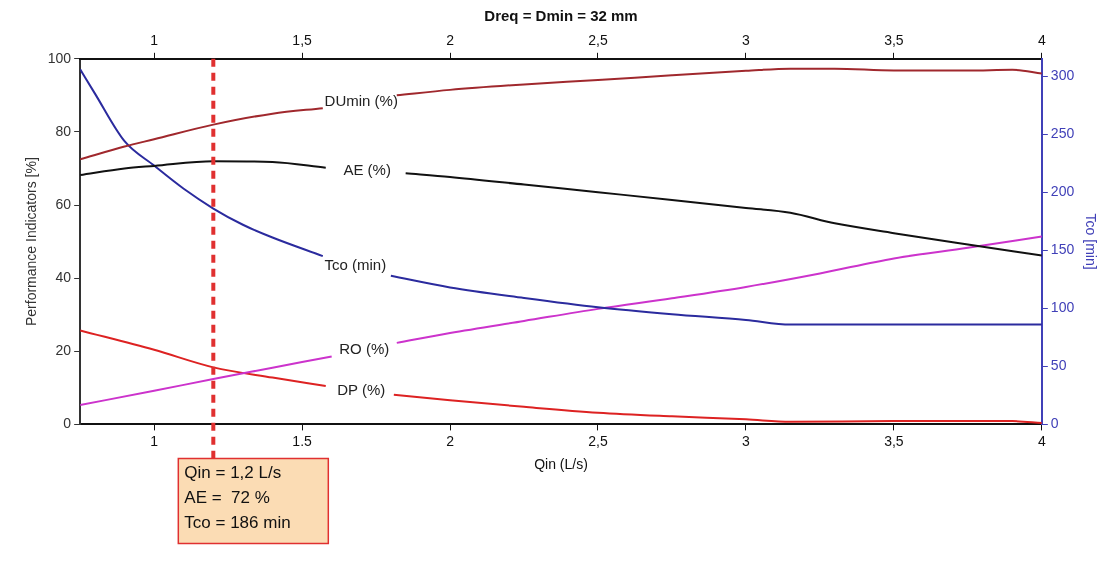  I want to click on y-tick-label: 0, so click(67, 423).